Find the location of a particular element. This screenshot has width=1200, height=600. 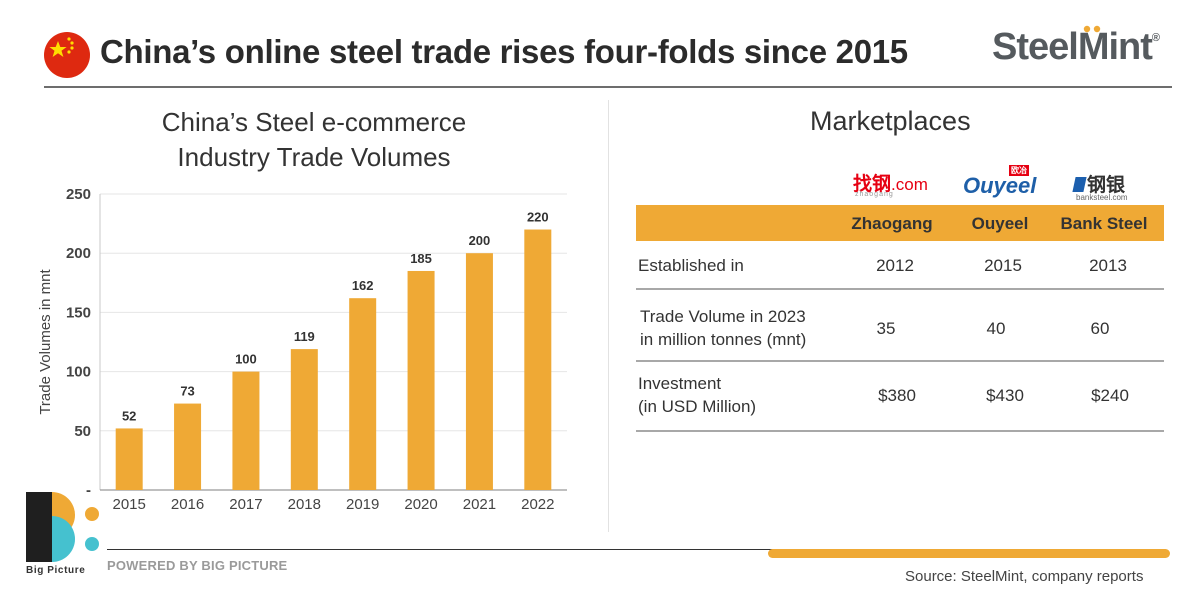

zhaogang-logo-sub: zhaogang is located at coordinates (874, 194).